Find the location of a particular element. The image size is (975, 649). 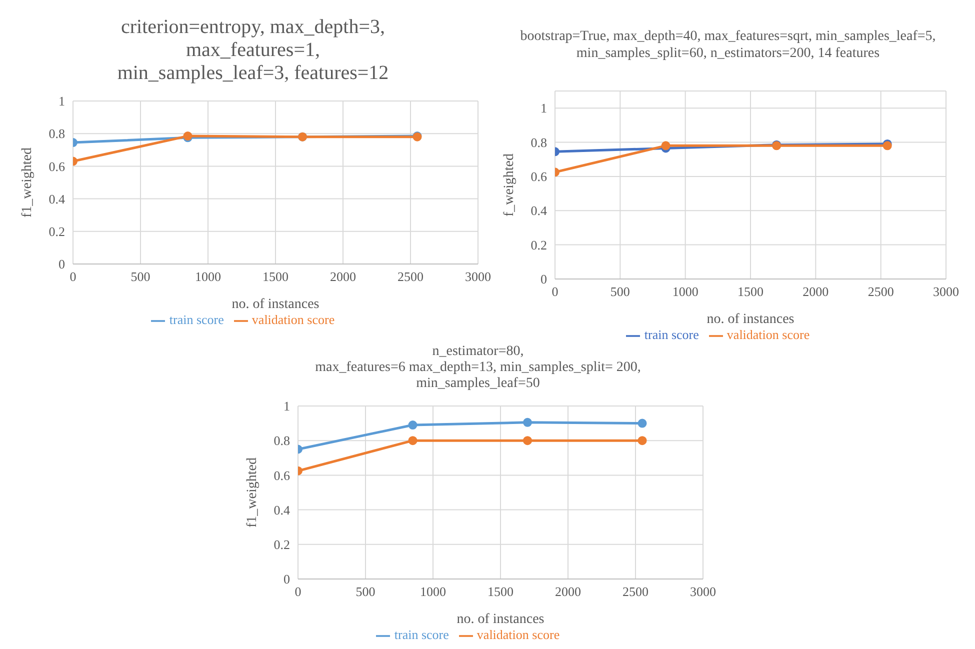

y-axis-title: f_weighted is located at coordinates (509, 185).